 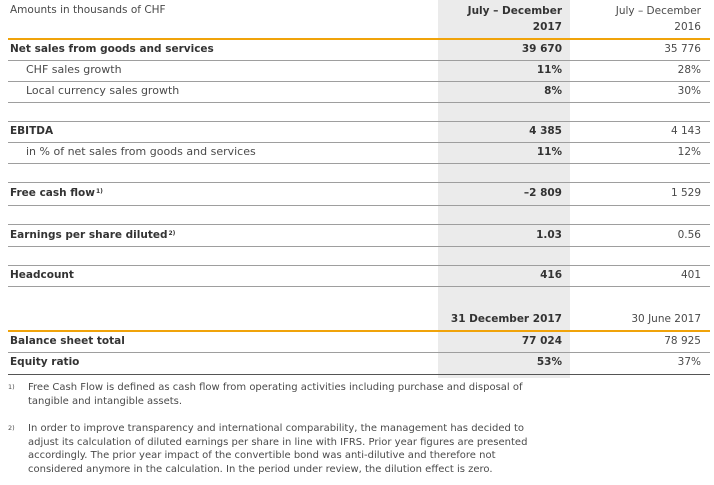 I want to click on footnote-1-mark: 1), so click(x=11, y=387).